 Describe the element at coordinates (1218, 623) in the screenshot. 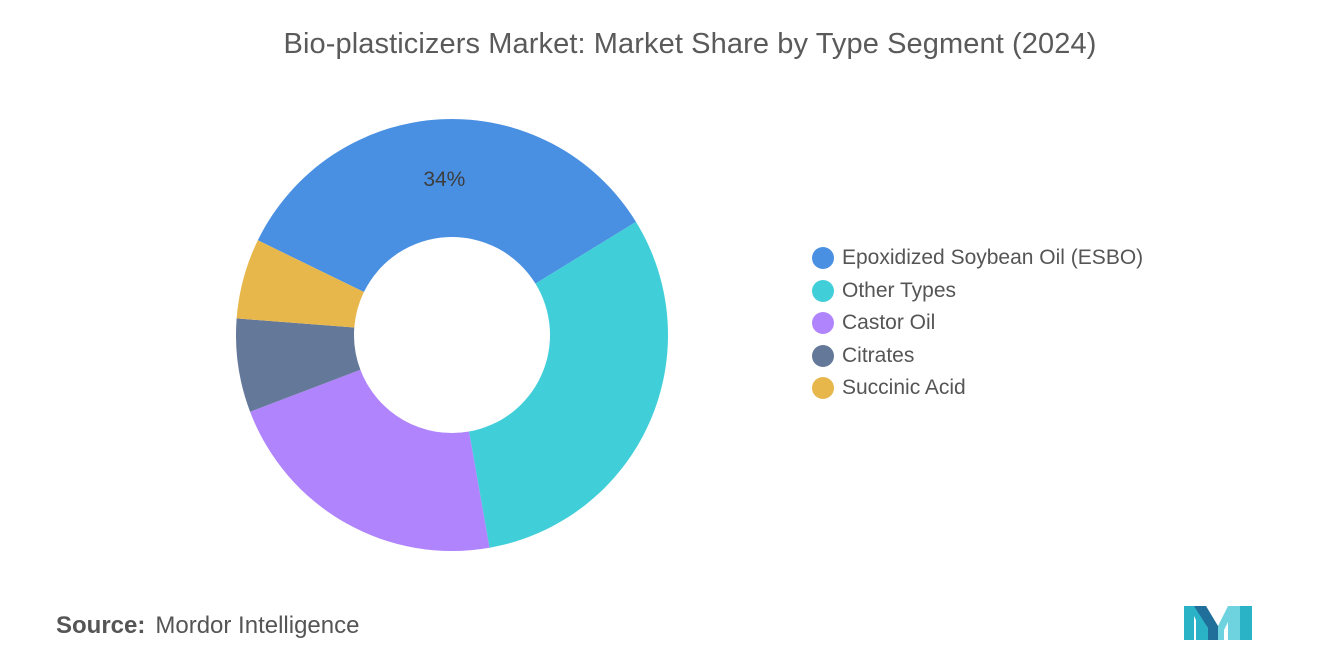

I see `mordor-intelligence-logo-icon` at that location.